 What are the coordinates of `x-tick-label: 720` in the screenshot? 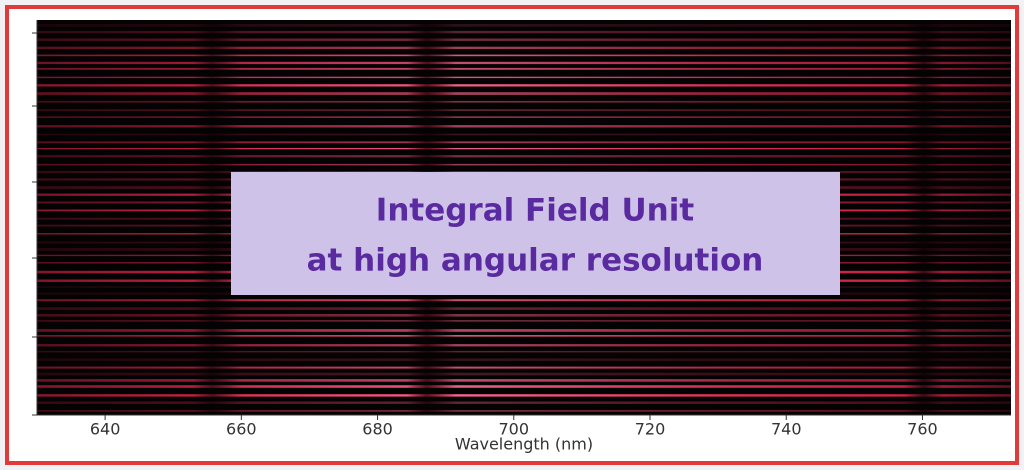 It's located at (650, 429).